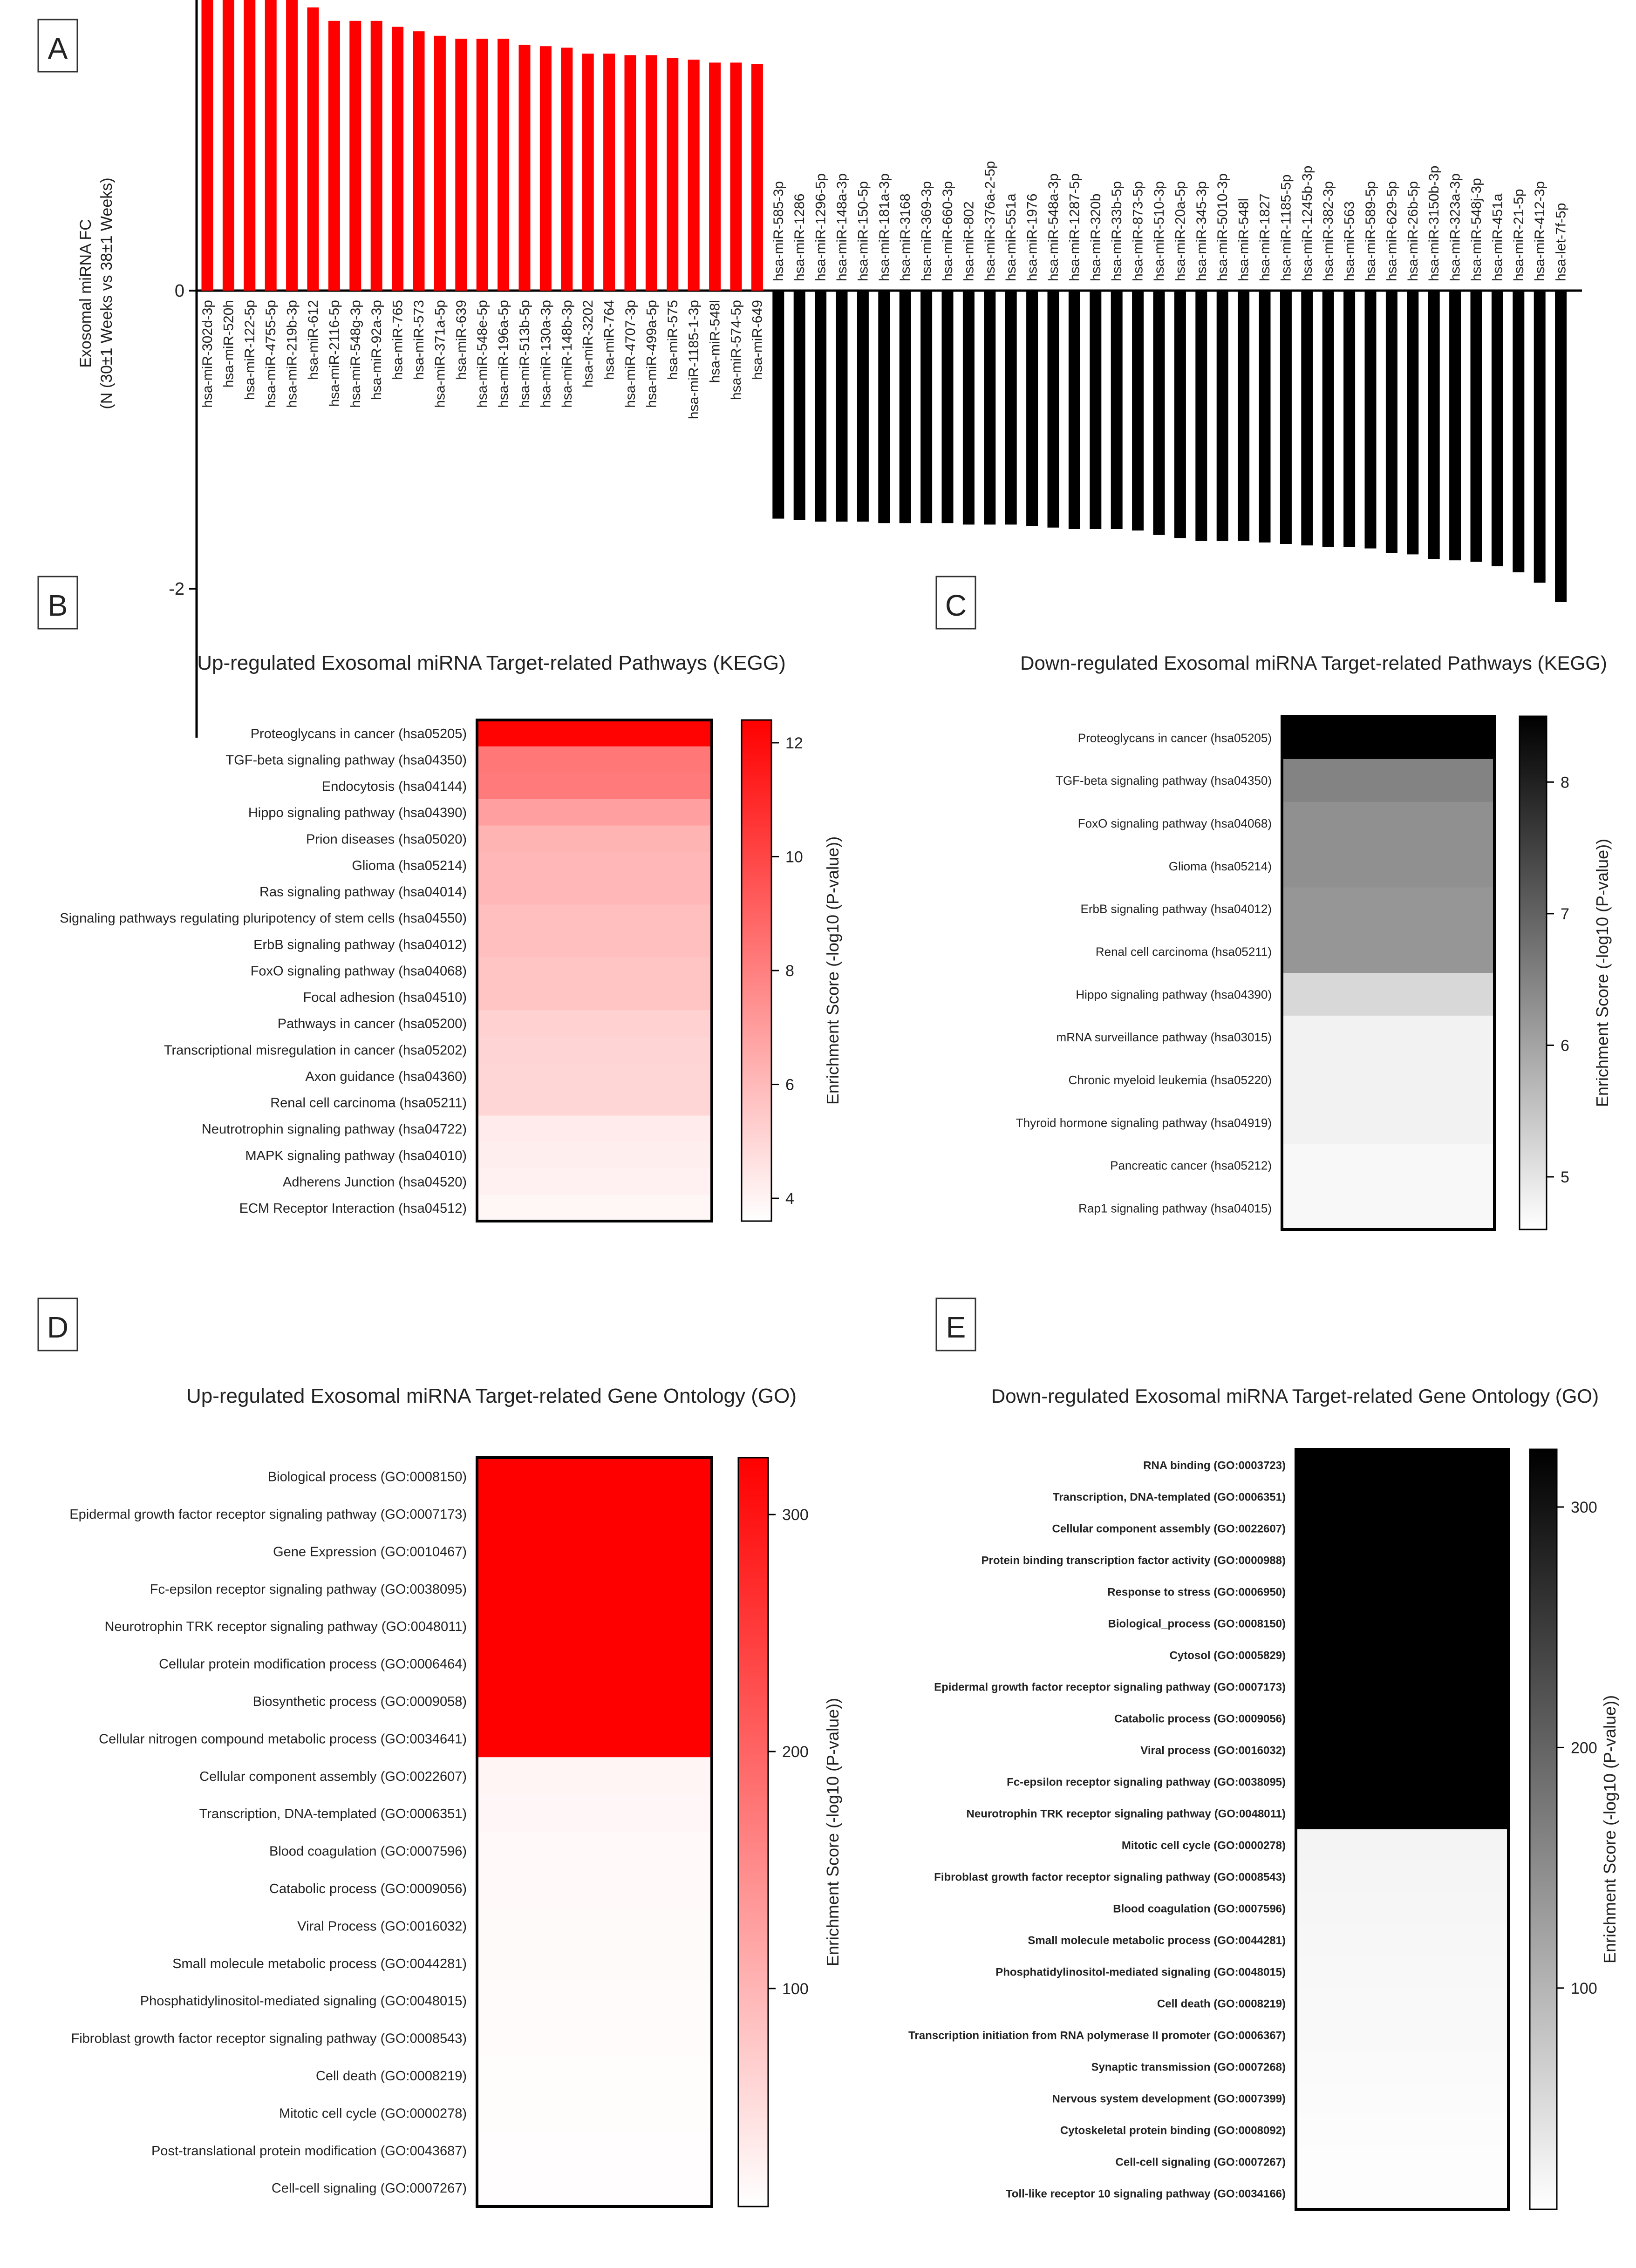 This screenshot has width=1636, height=2268. Describe the element at coordinates (1096, 237) in the screenshot. I see `bar-category-label: hsa-miR-320b` at that location.